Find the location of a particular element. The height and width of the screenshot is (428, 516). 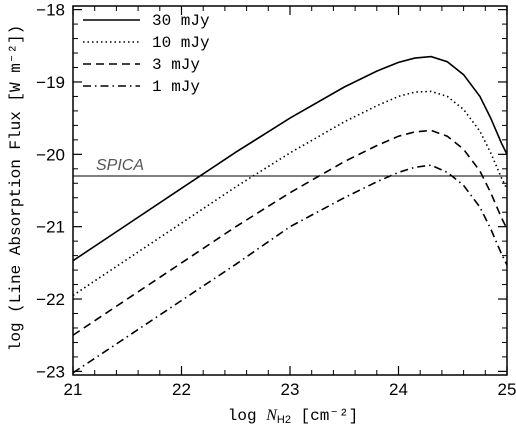

legend-label: 30 mJy is located at coordinates (181, 21).